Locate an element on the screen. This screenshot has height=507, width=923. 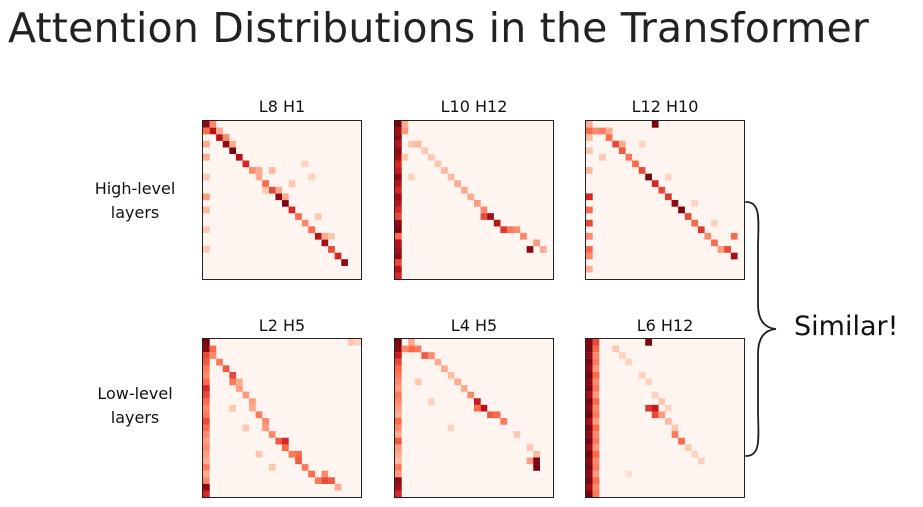
heatmap-title-5: L6 H12 is located at coordinates (665, 325).